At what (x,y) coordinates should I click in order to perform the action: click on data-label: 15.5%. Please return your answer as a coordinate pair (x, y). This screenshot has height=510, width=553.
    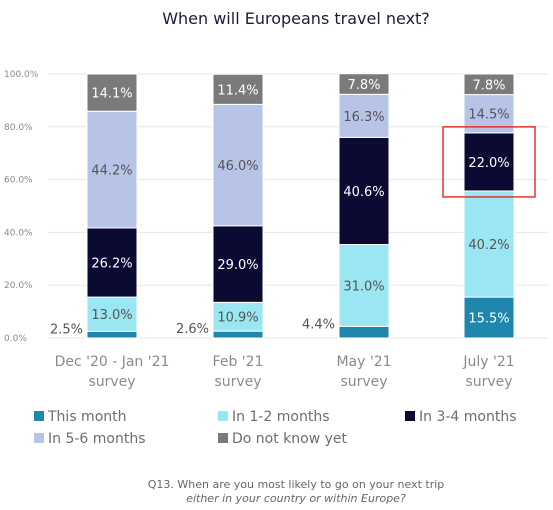
    Looking at the image, I should click on (488, 319).